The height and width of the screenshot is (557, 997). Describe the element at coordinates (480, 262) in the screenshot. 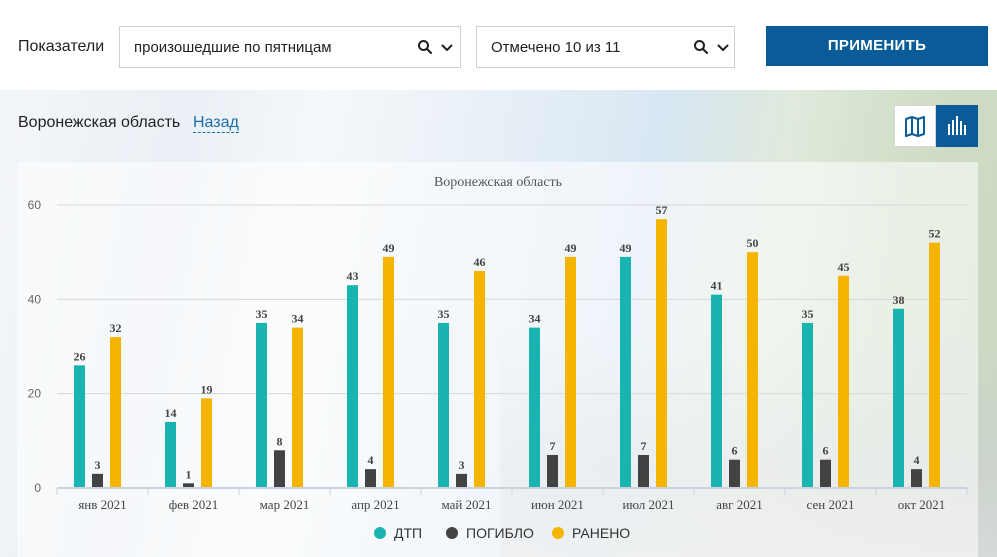

I see `data-label: 46` at that location.